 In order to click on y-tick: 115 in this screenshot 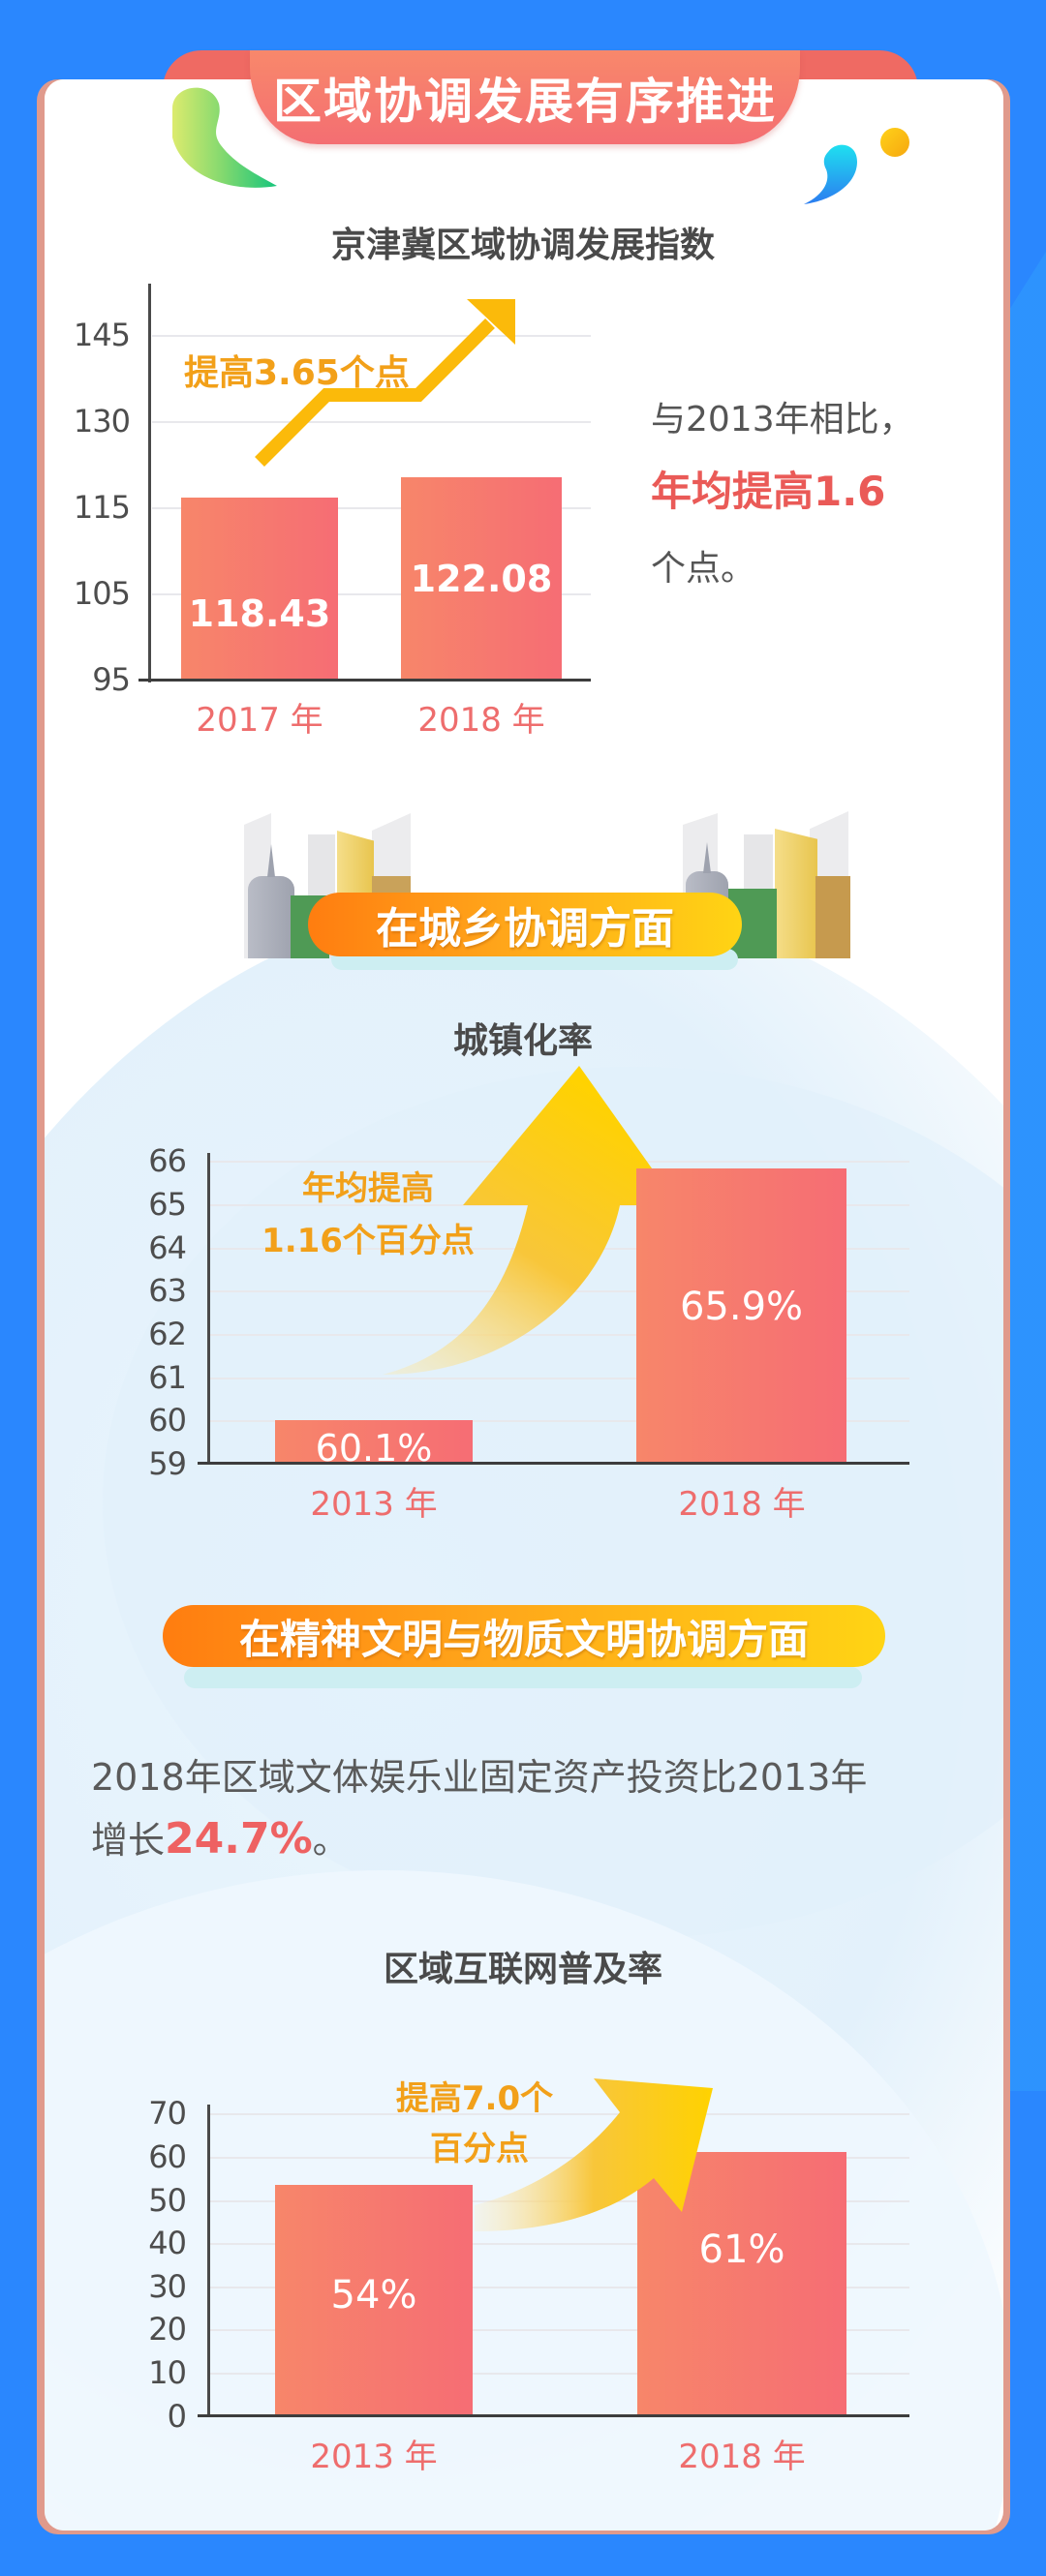, I will do `click(102, 507)`.